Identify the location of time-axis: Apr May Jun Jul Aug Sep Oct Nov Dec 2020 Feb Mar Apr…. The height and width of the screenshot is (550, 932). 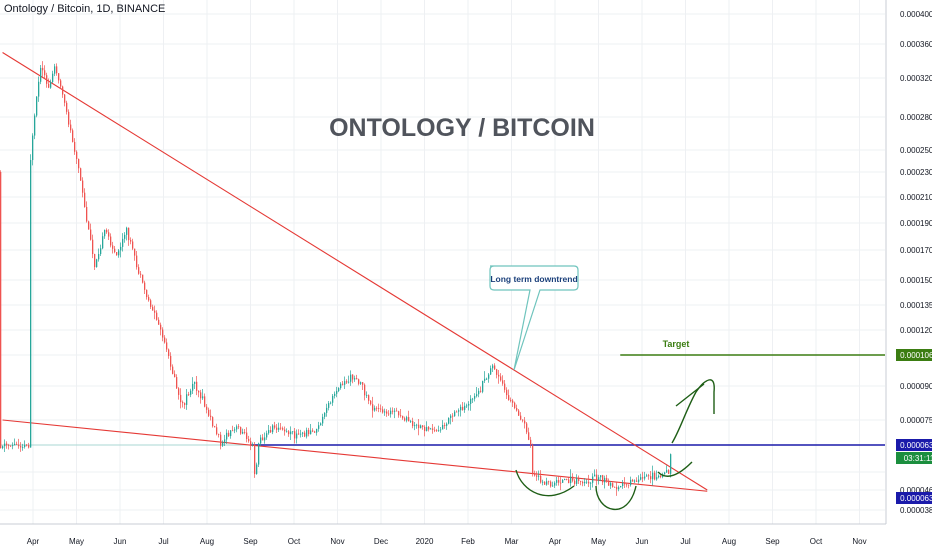
(443, 534).